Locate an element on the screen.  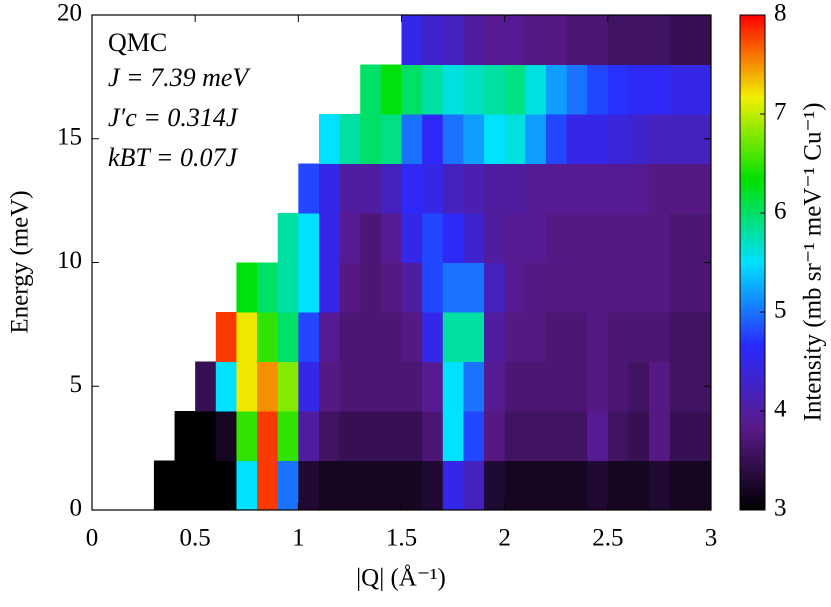
annotation: kBT = 0.07J is located at coordinates (173, 157).